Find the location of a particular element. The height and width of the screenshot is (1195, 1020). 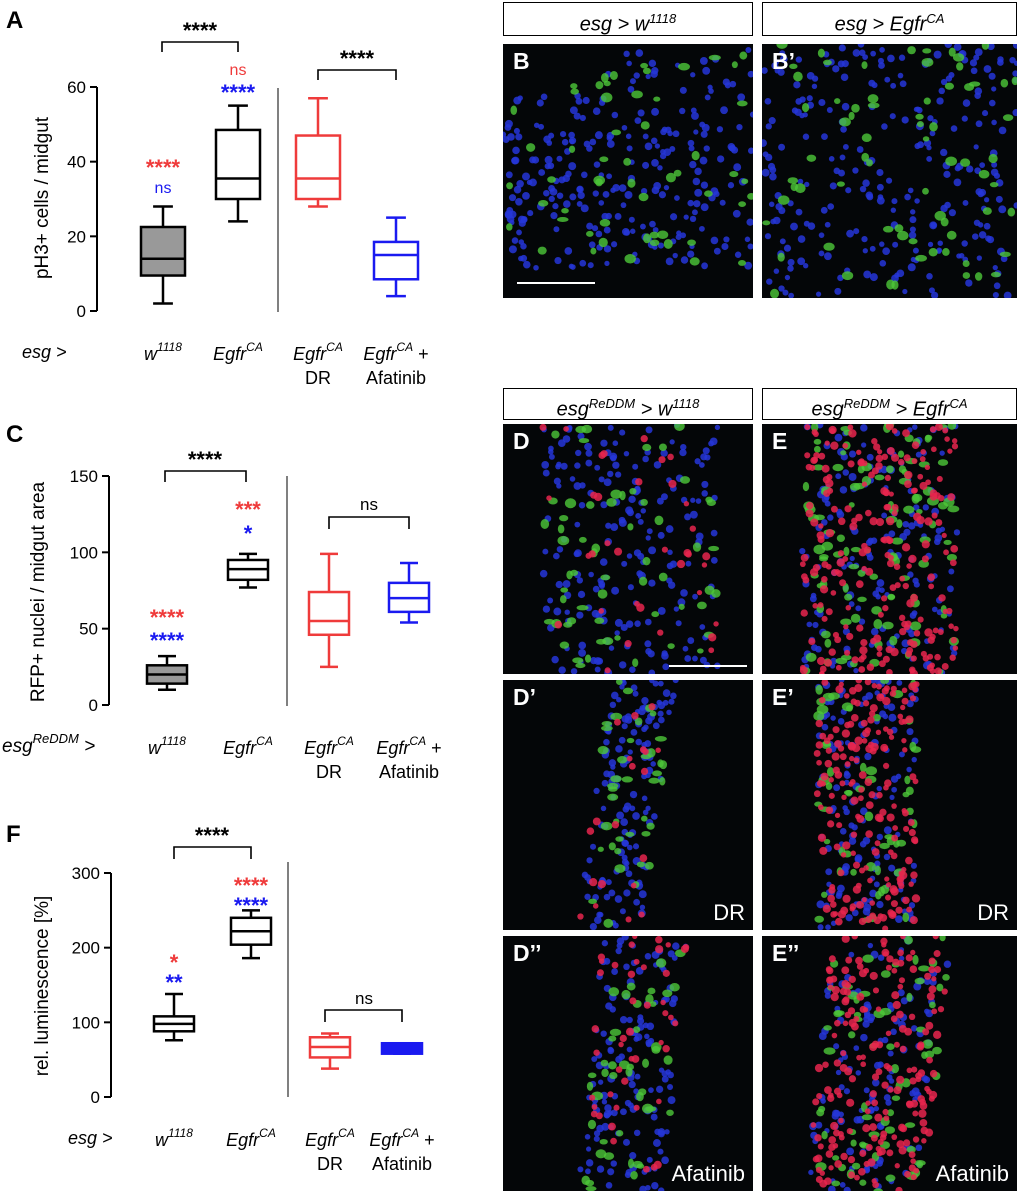

y-tick-label-a-60: 60 is located at coordinates (76, 87).